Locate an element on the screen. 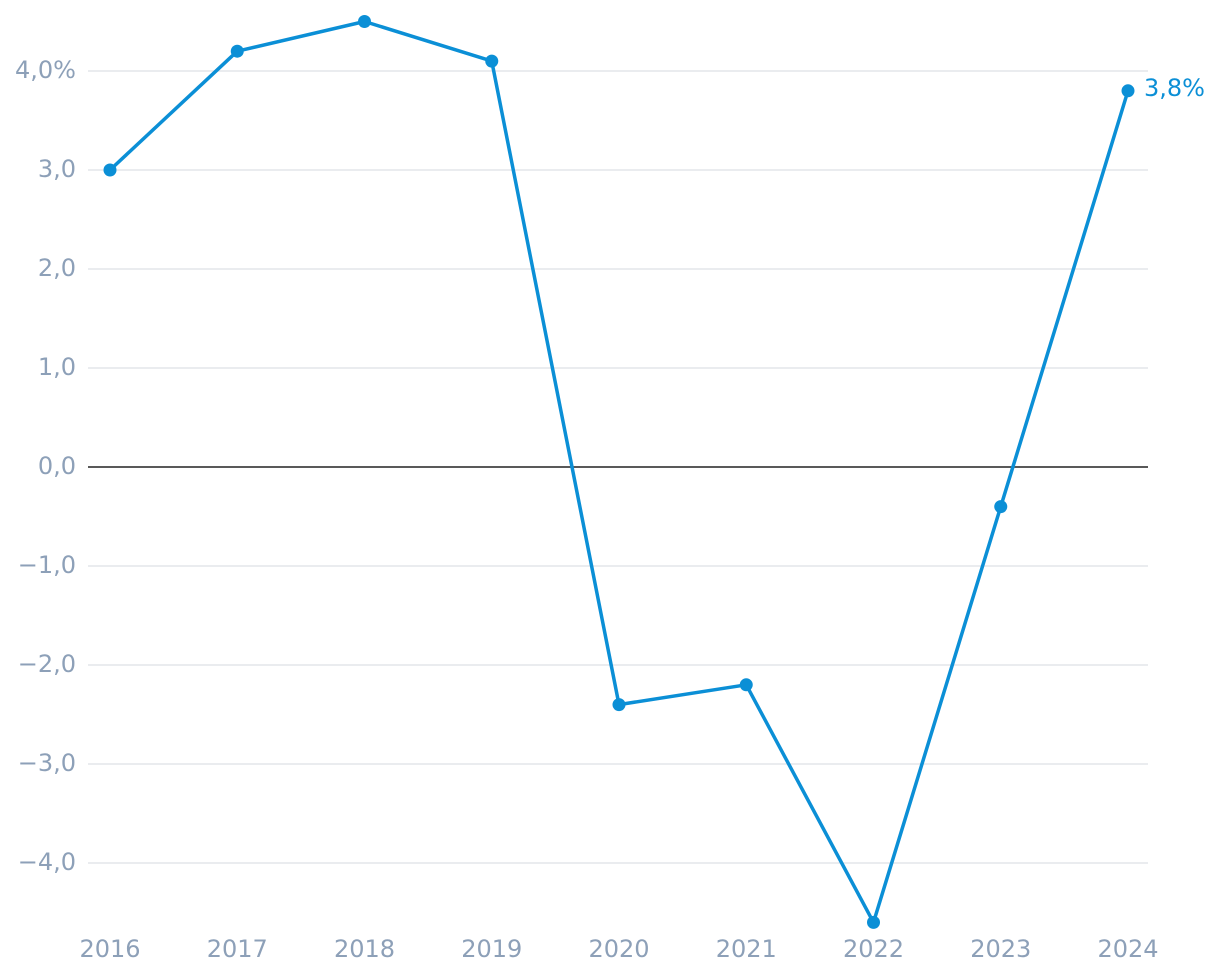 Image resolution: width=1220 pixels, height=978 pixels. x-tick-label: 2024 is located at coordinates (1127, 949).